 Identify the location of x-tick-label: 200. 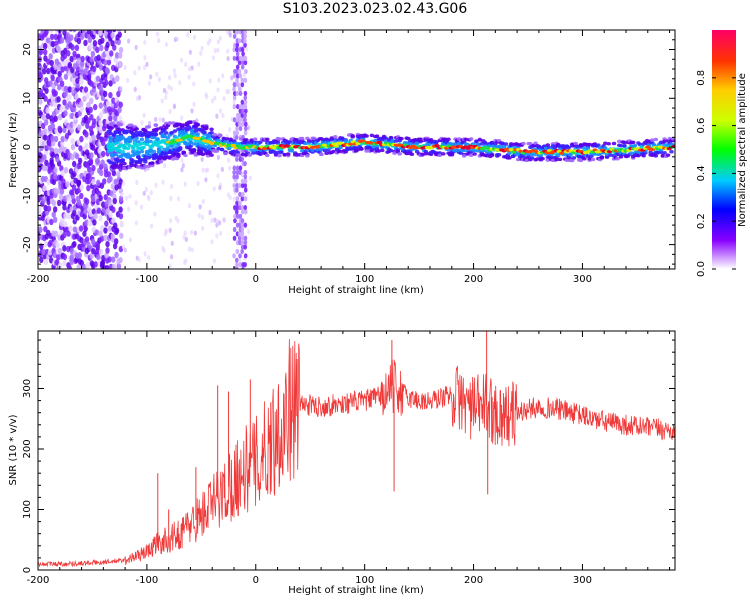
(473, 279).